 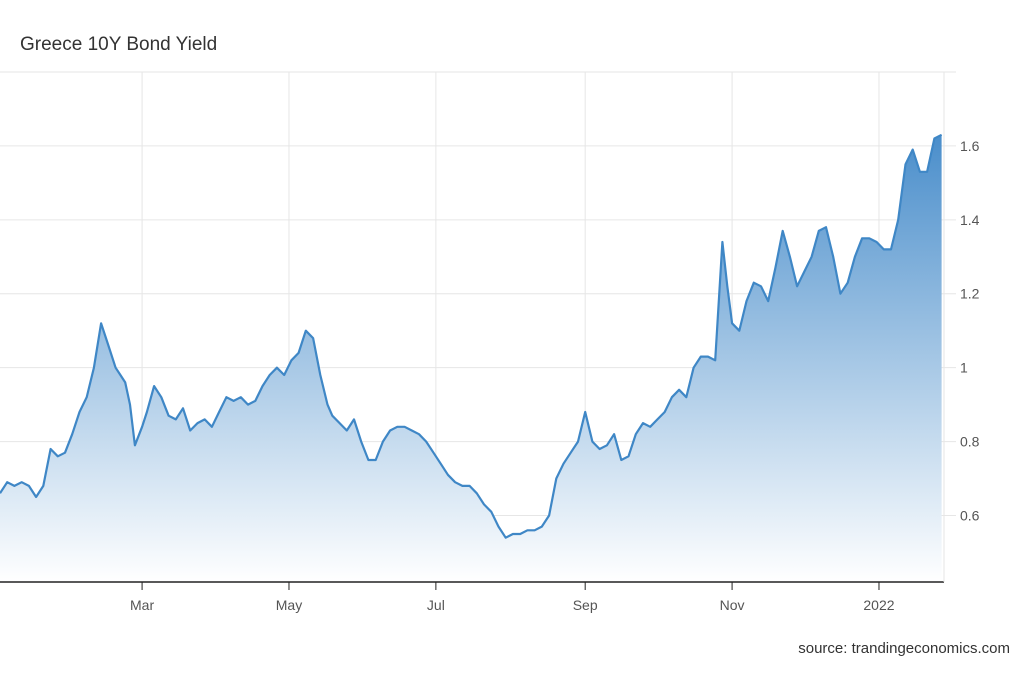 What do you see at coordinates (436, 605) in the screenshot?
I see `x-tick-label-2: Jul` at bounding box center [436, 605].